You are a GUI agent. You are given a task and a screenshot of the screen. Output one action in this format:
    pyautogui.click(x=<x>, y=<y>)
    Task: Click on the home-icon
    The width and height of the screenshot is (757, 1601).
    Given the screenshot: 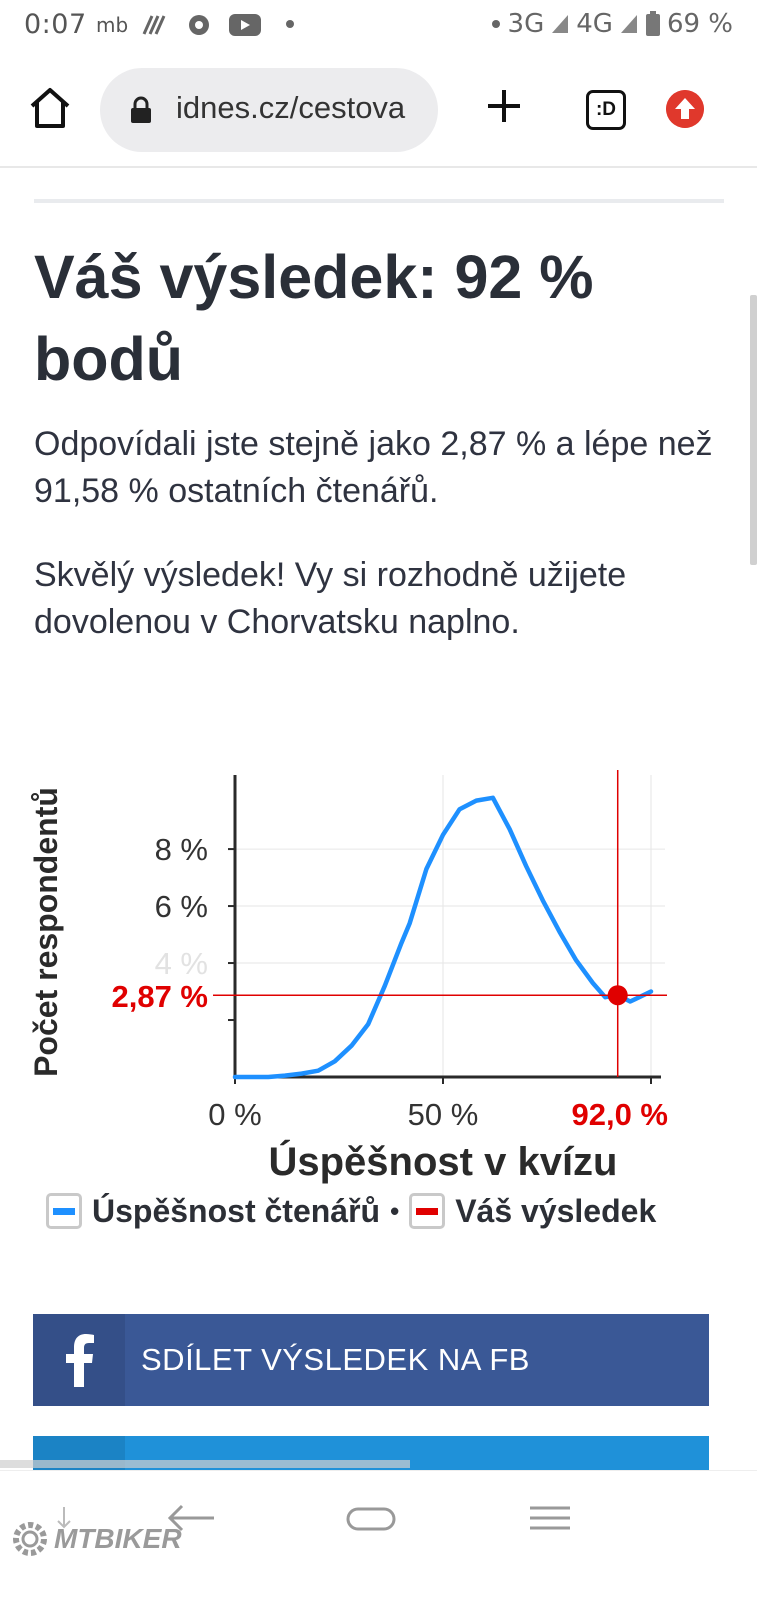 What is the action you would take?
    pyautogui.click(x=50, y=108)
    